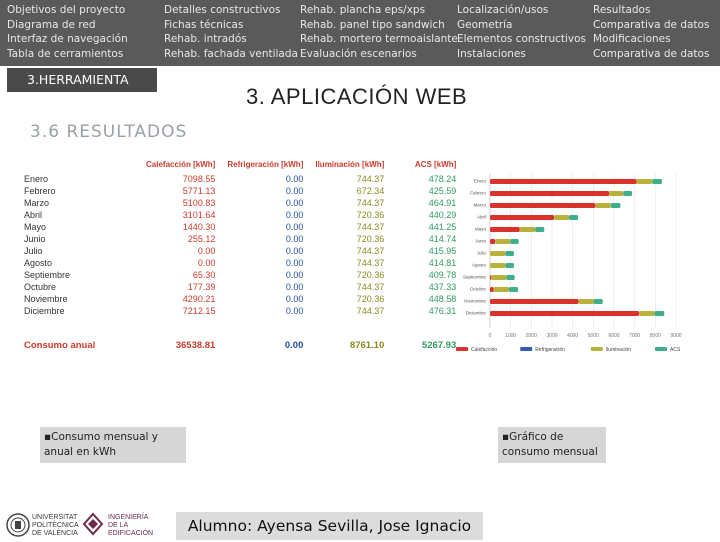  What do you see at coordinates (47, 275) in the screenshot?
I see `month-cell: Septiembre` at bounding box center [47, 275].